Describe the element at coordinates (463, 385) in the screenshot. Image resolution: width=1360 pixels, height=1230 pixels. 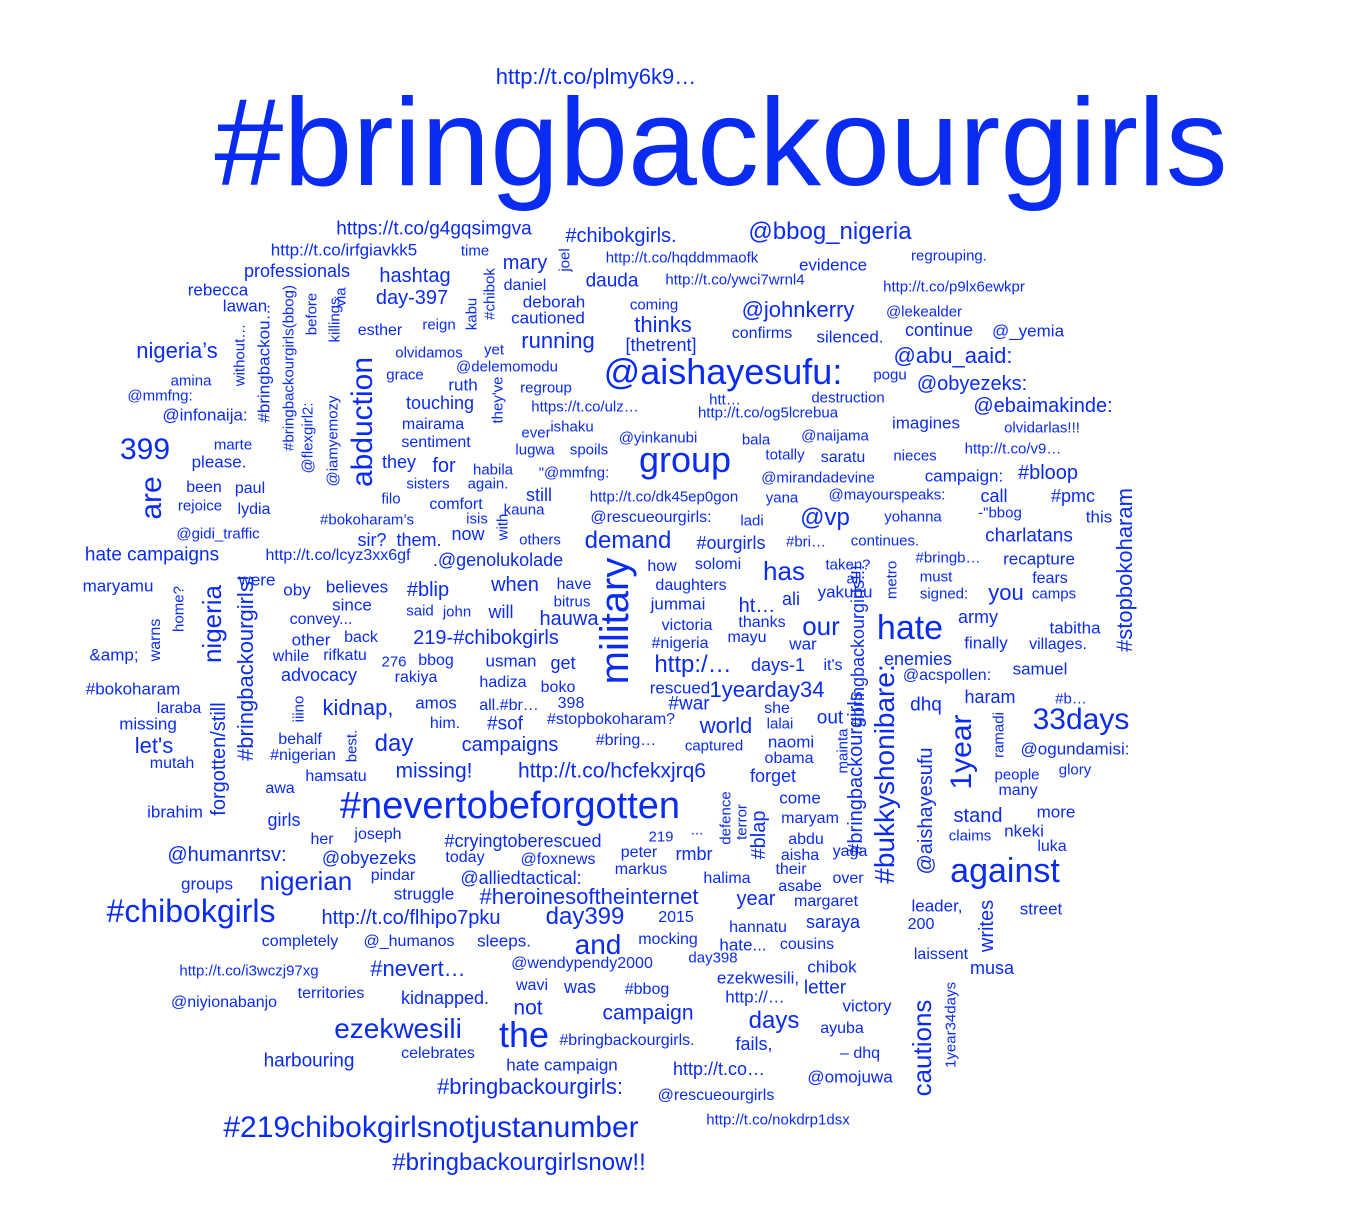
I see `cloud-word: ruth` at that location.